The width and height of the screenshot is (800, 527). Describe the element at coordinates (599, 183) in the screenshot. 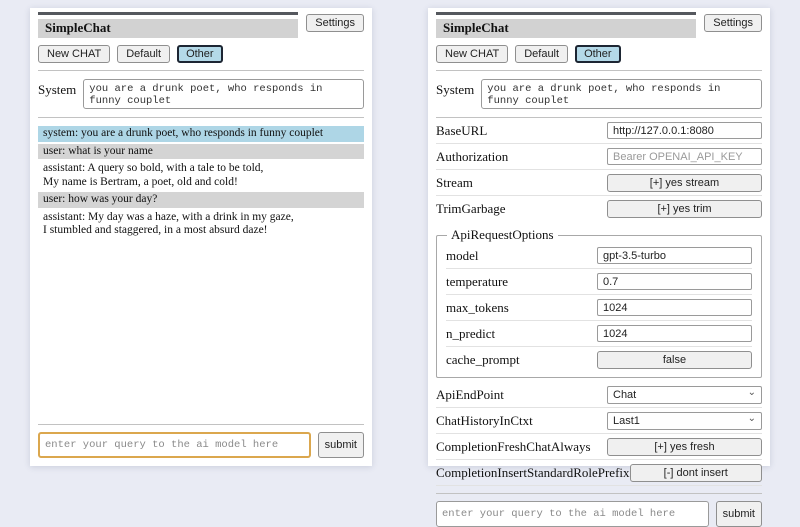

I see `setting-row-stream: Stream [+] yes stream` at that location.